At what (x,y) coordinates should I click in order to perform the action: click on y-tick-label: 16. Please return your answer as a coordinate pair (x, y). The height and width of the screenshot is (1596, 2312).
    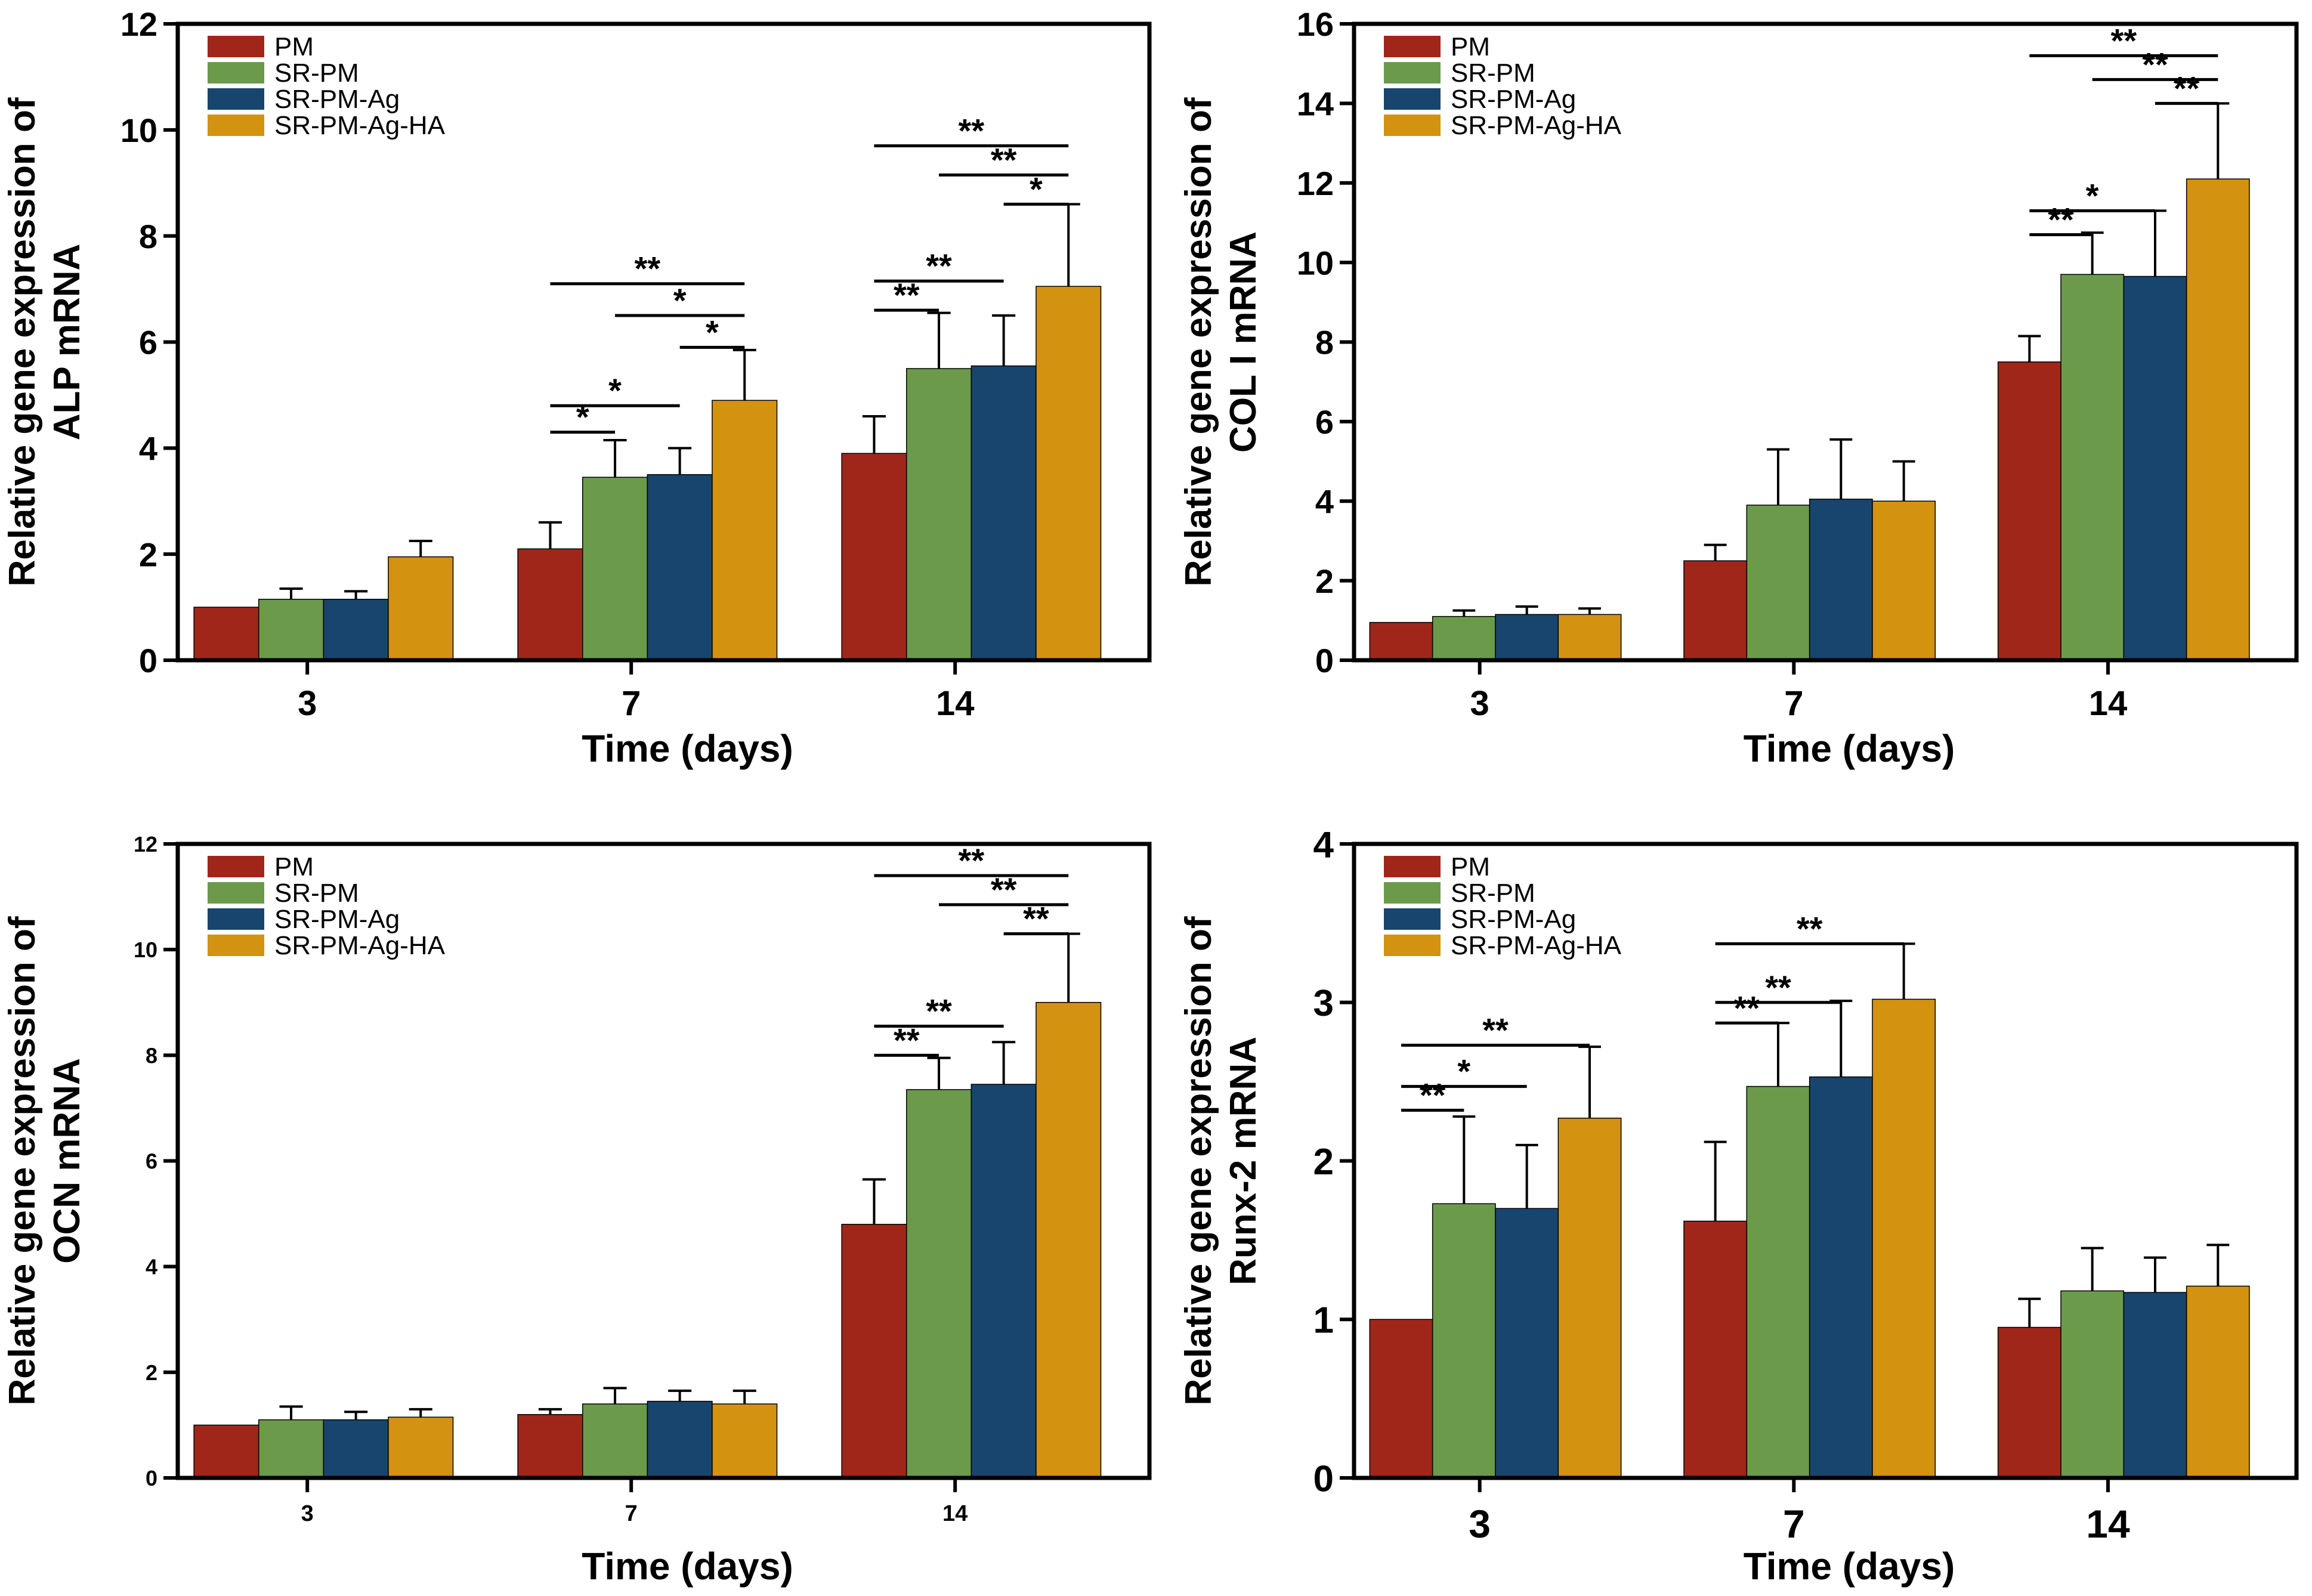
    Looking at the image, I should click on (1315, 24).